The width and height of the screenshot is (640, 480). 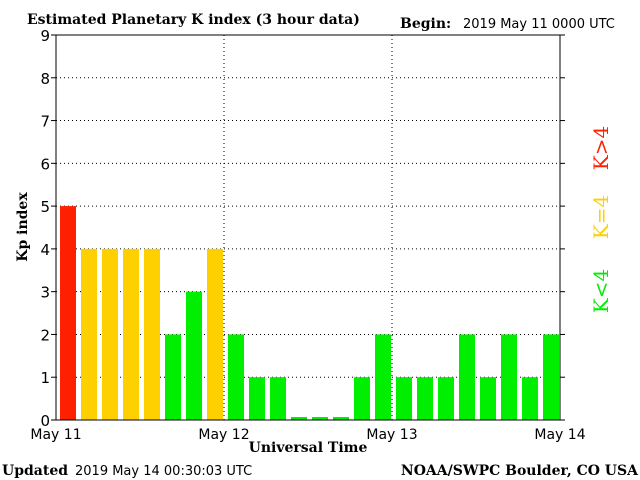 What do you see at coordinates (520, 471) in the screenshot?
I see `source-credit: NOAA/SWPC Boulder, CO USA` at bounding box center [520, 471].